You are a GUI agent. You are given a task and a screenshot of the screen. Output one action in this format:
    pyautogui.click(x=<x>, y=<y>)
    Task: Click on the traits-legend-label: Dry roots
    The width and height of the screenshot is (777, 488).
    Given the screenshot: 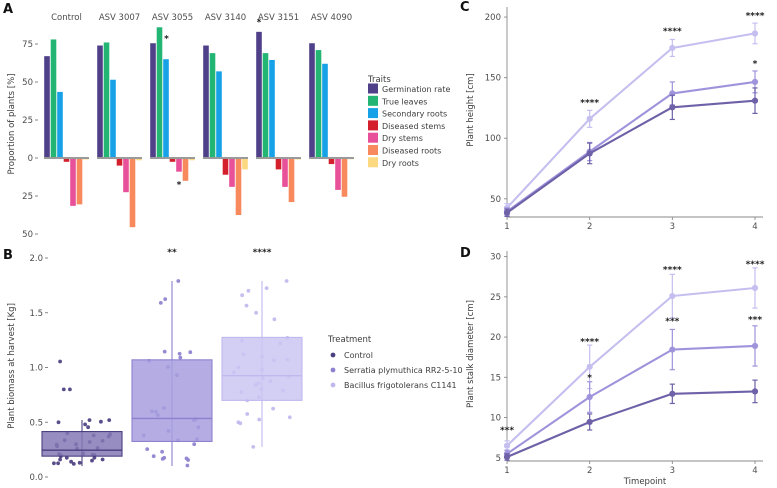 What is the action you would take?
    pyautogui.click(x=400, y=163)
    